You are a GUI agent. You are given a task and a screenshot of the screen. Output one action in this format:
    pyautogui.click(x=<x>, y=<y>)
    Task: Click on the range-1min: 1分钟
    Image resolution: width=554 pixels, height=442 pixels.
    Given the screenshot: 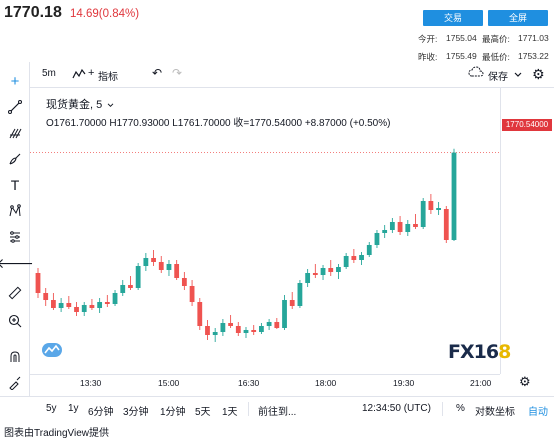 What is the action you would take?
    pyautogui.click(x=173, y=412)
    